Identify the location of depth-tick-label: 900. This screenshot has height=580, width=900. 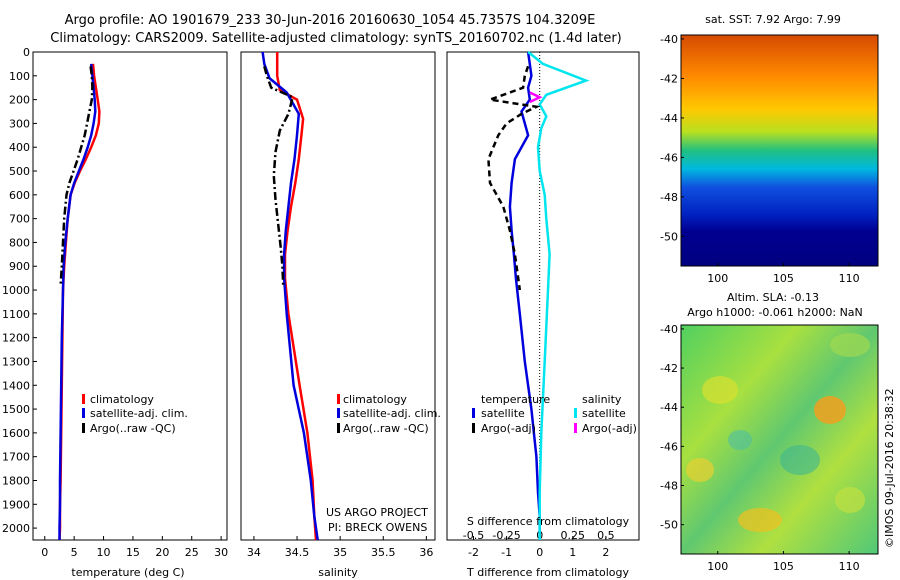
(19, 266).